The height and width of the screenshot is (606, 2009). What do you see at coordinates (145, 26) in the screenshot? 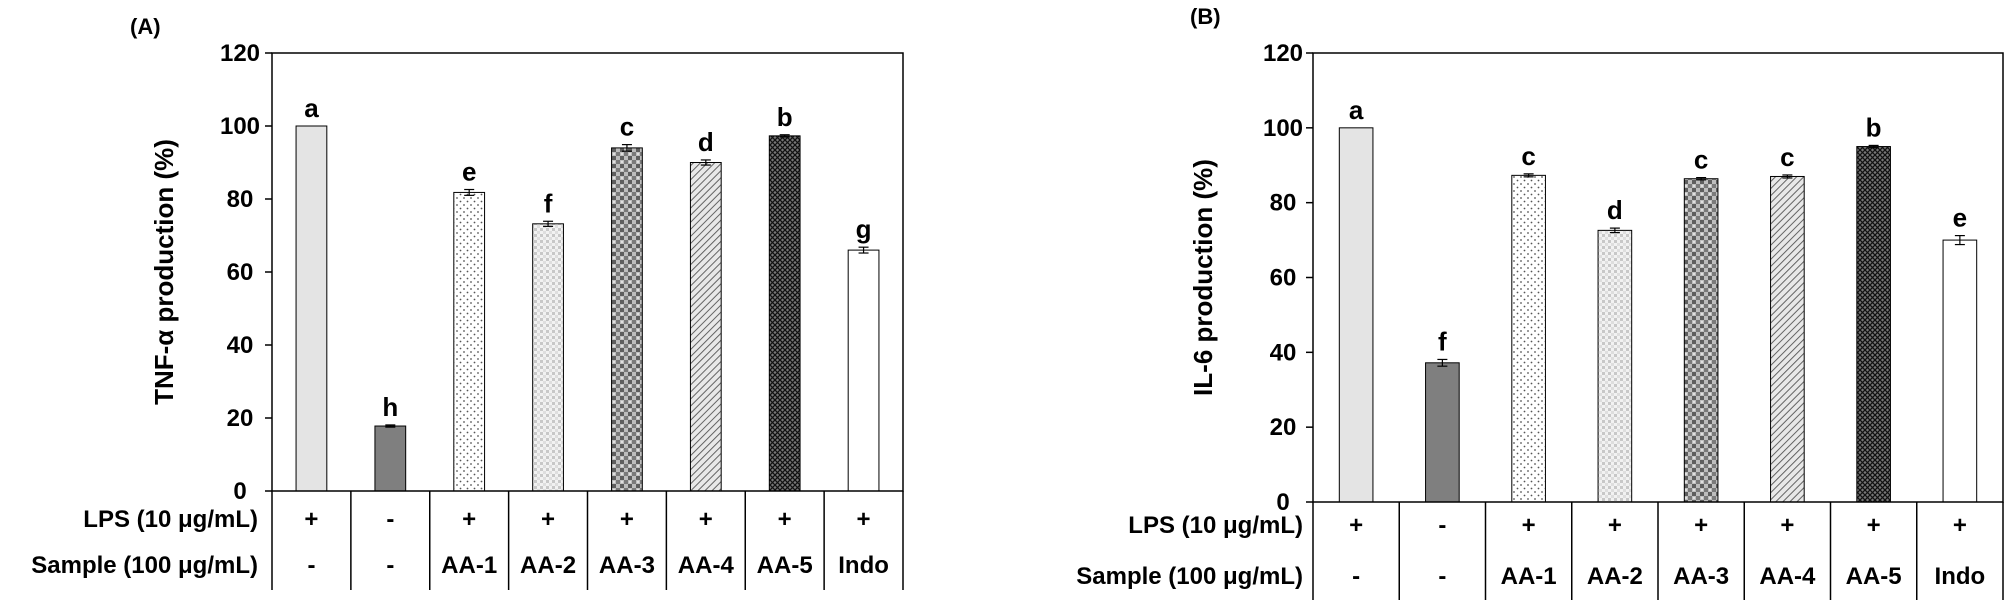
I see `panel-label: (A)` at bounding box center [145, 26].